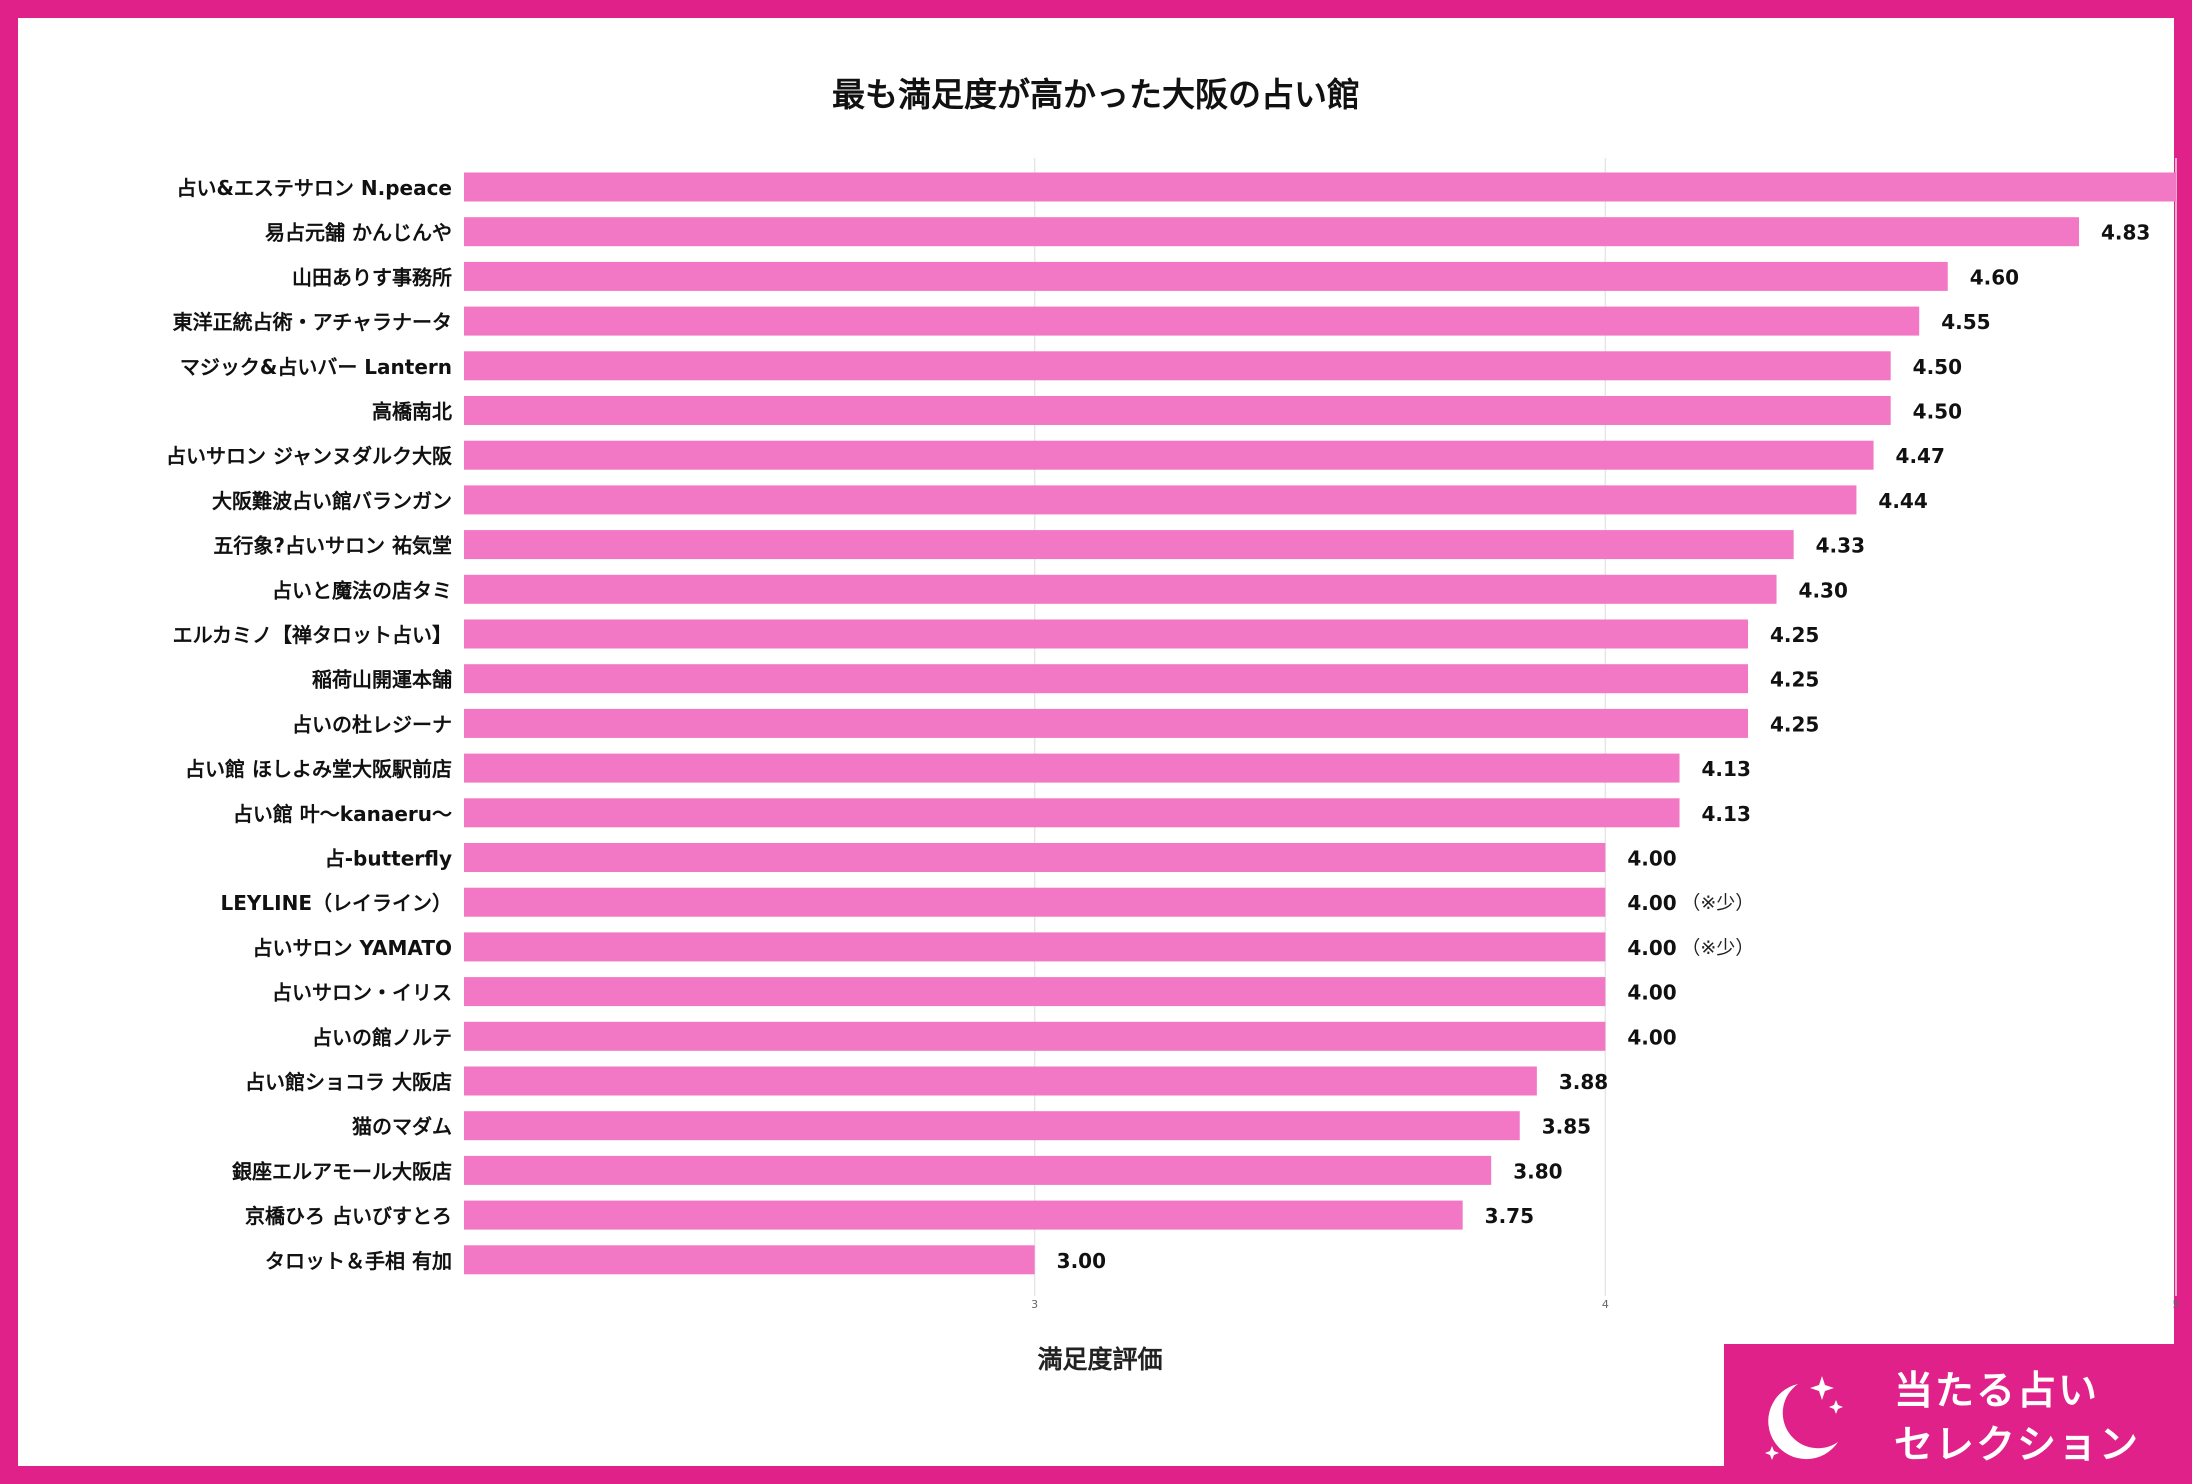 The width and height of the screenshot is (2192, 1484). I want to click on category-label: 占い館 ほしよみ堂大阪駅前店, so click(318, 769).